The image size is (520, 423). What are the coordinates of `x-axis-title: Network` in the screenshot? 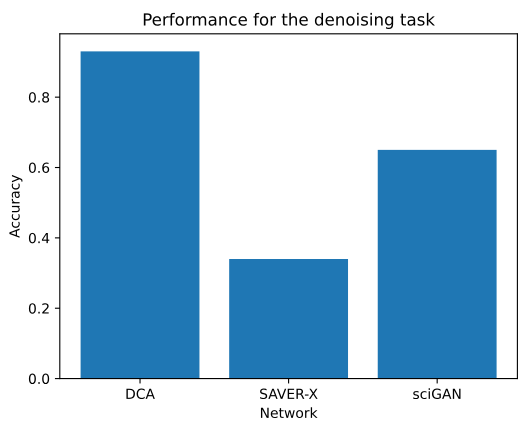 It's located at (289, 412).